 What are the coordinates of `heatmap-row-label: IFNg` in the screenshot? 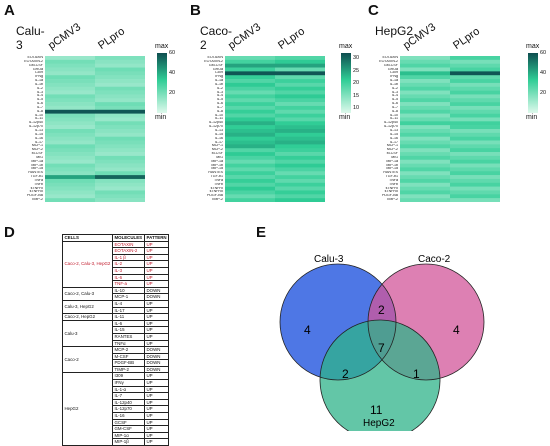 It's located at (39, 77).